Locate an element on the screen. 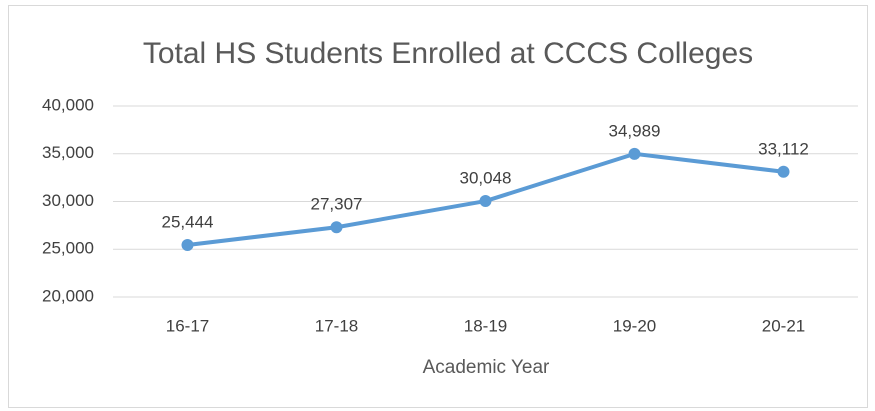 Image resolution: width=875 pixels, height=411 pixels. y-tick-label: 20,000 is located at coordinates (68, 295).